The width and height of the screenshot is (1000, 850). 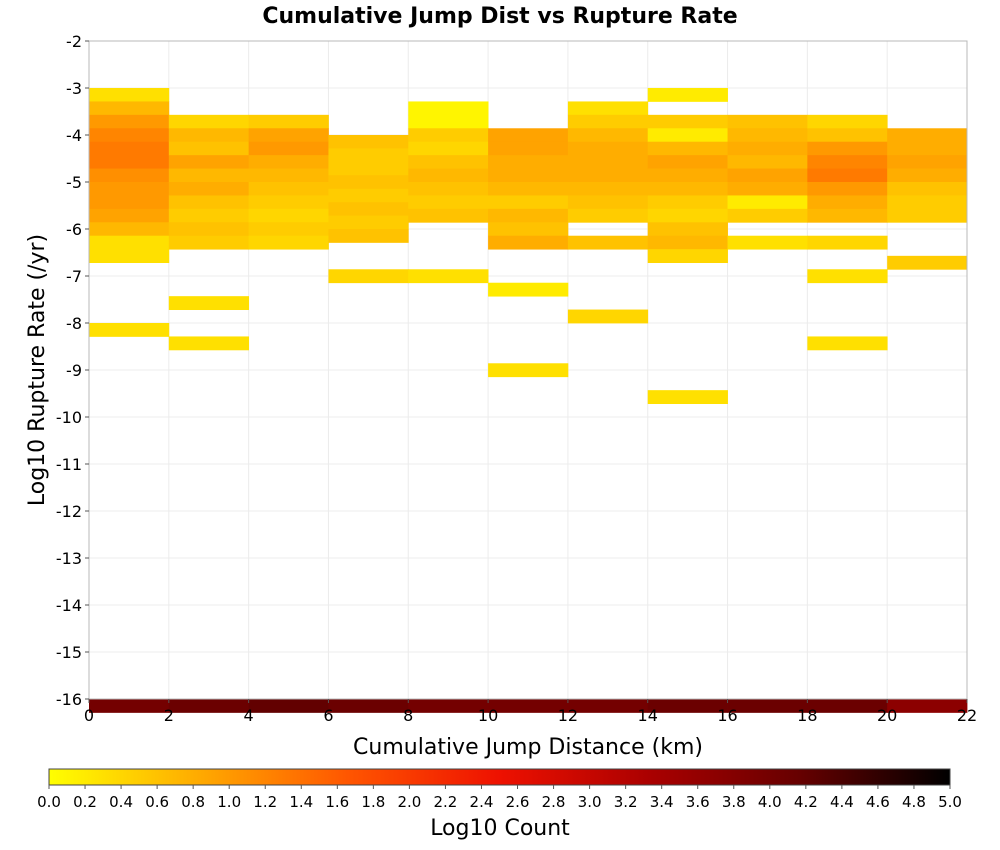 I want to click on colorbar-tick-label: 3.0, so click(x=590, y=802).